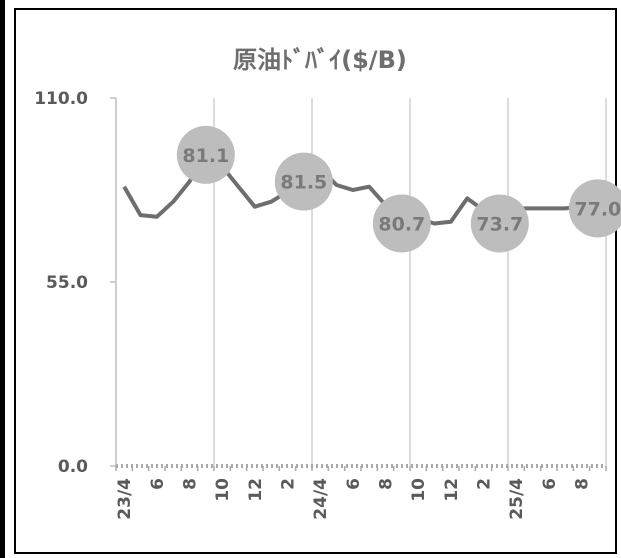 This screenshot has height=558, width=621. I want to click on x-tick-label-14: 8, so click(583, 484).